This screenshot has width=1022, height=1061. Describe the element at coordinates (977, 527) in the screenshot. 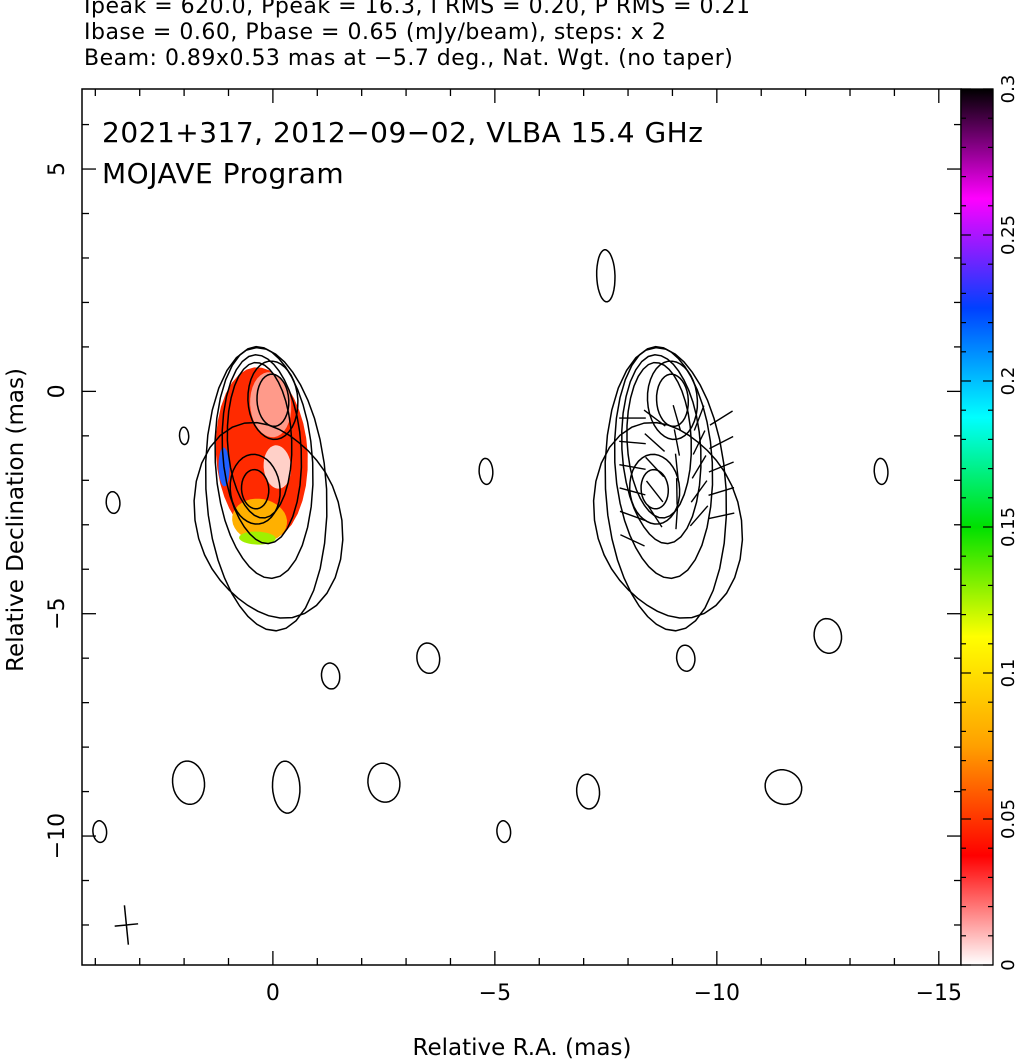

I see `colorbar-ticks` at that location.